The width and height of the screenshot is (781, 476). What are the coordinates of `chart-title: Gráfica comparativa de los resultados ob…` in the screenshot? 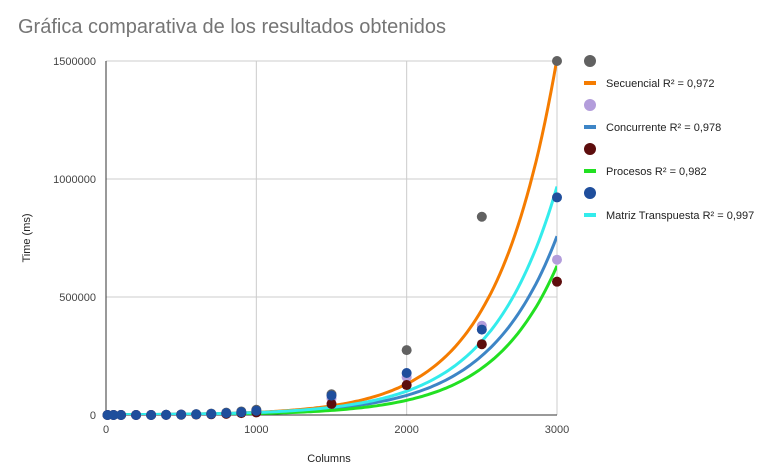 It's located at (232, 27).